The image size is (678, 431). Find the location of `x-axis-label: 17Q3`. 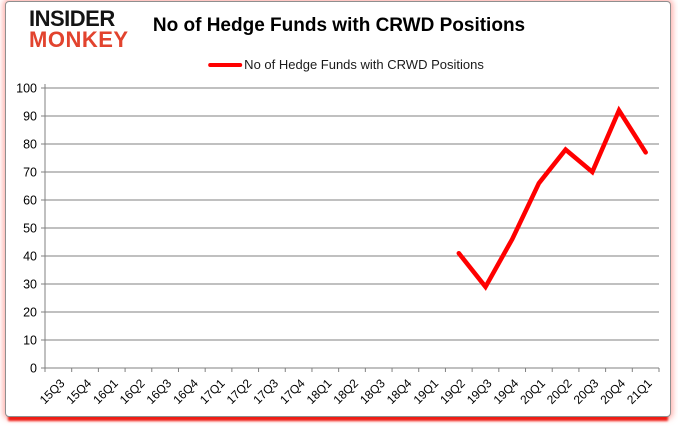

x-axis-label: 17Q3 is located at coordinates (265, 391).